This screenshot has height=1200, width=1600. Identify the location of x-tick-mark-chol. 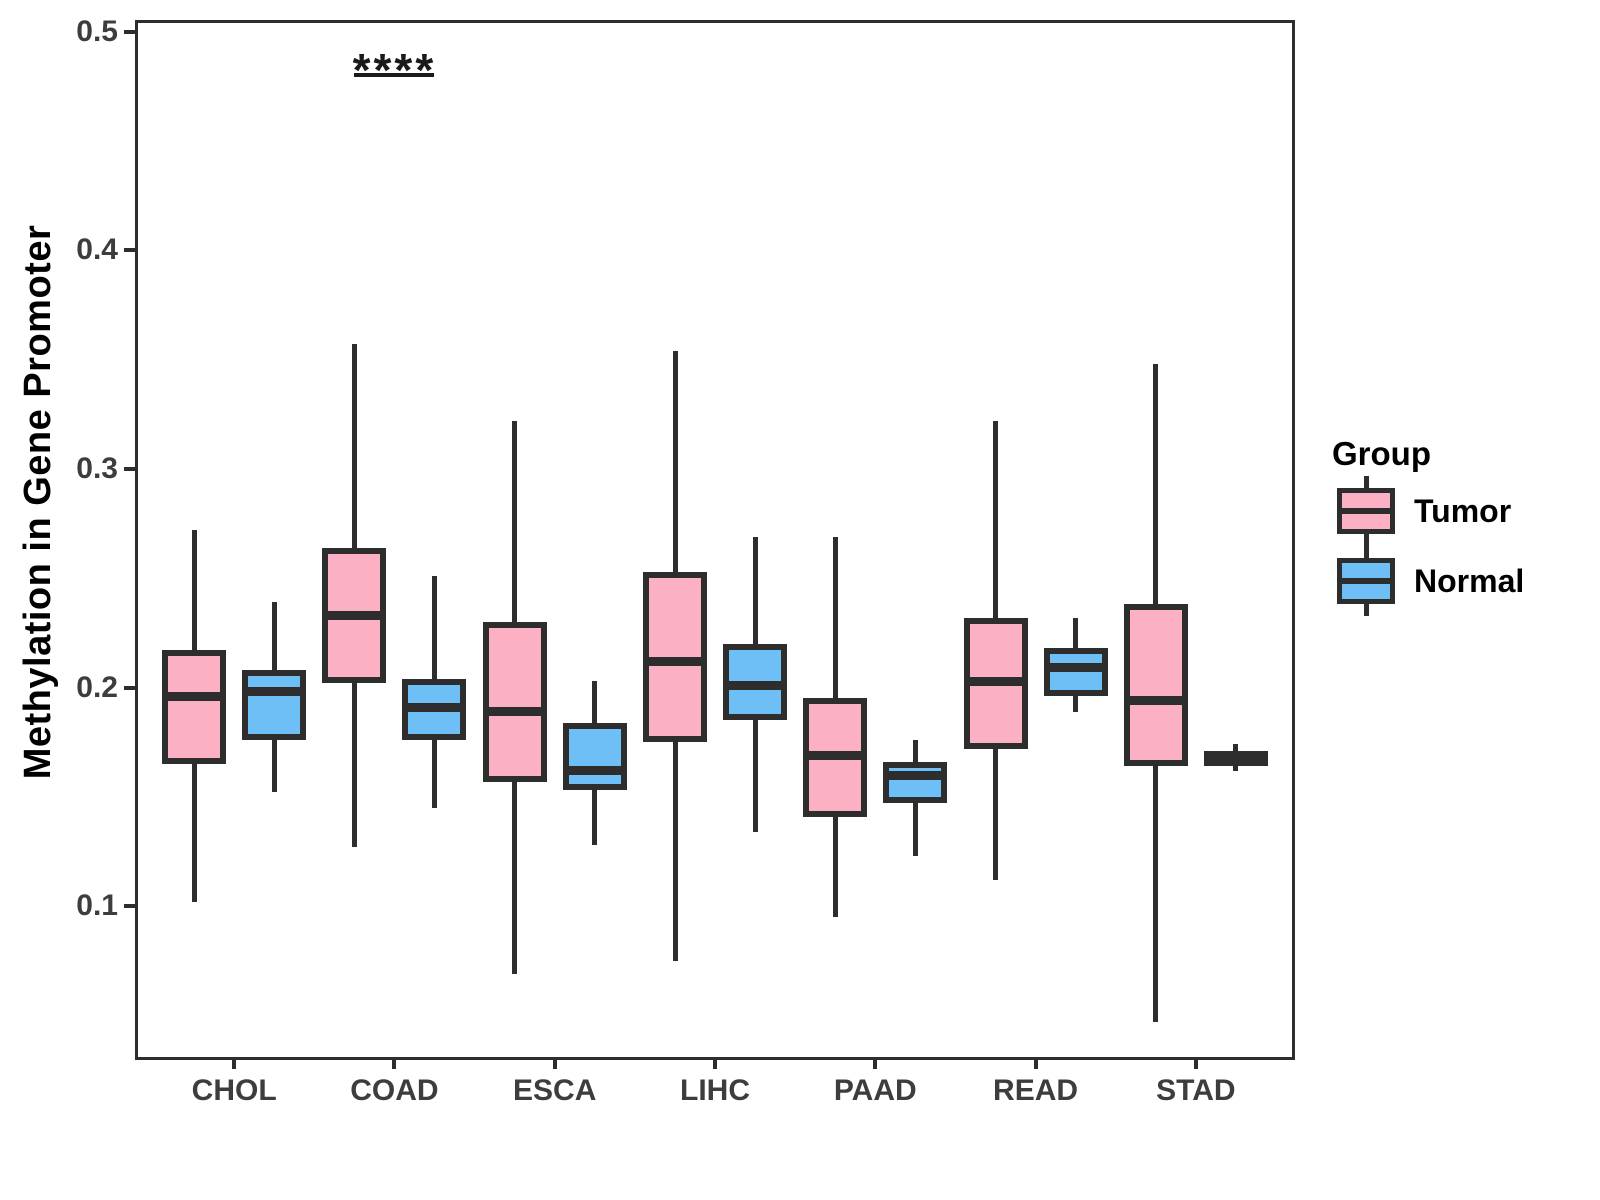
(234, 1063).